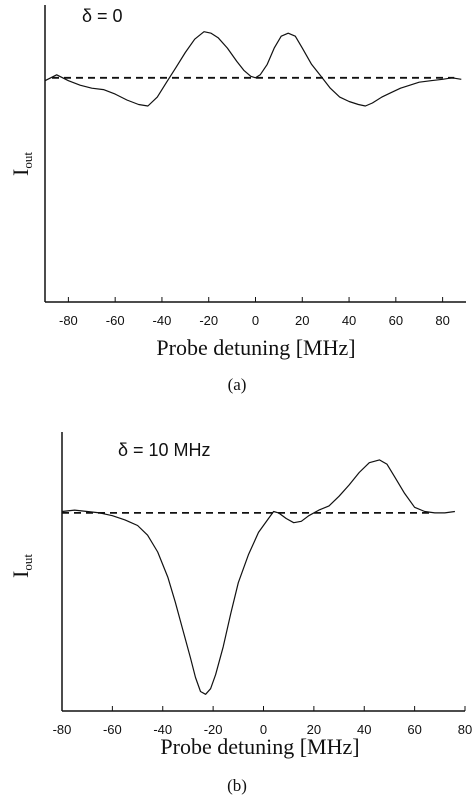 This screenshot has width=474, height=803. Describe the element at coordinates (465, 729) in the screenshot. I see `panel-b-x-tick-label: 80` at that location.